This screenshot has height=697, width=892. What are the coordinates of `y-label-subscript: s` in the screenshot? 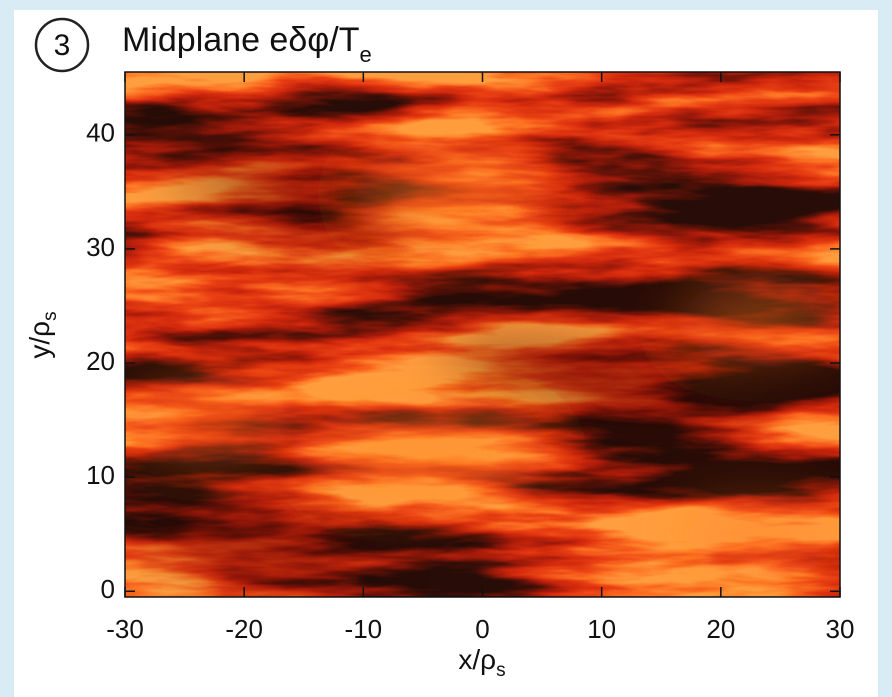 It's located at (50, 316).